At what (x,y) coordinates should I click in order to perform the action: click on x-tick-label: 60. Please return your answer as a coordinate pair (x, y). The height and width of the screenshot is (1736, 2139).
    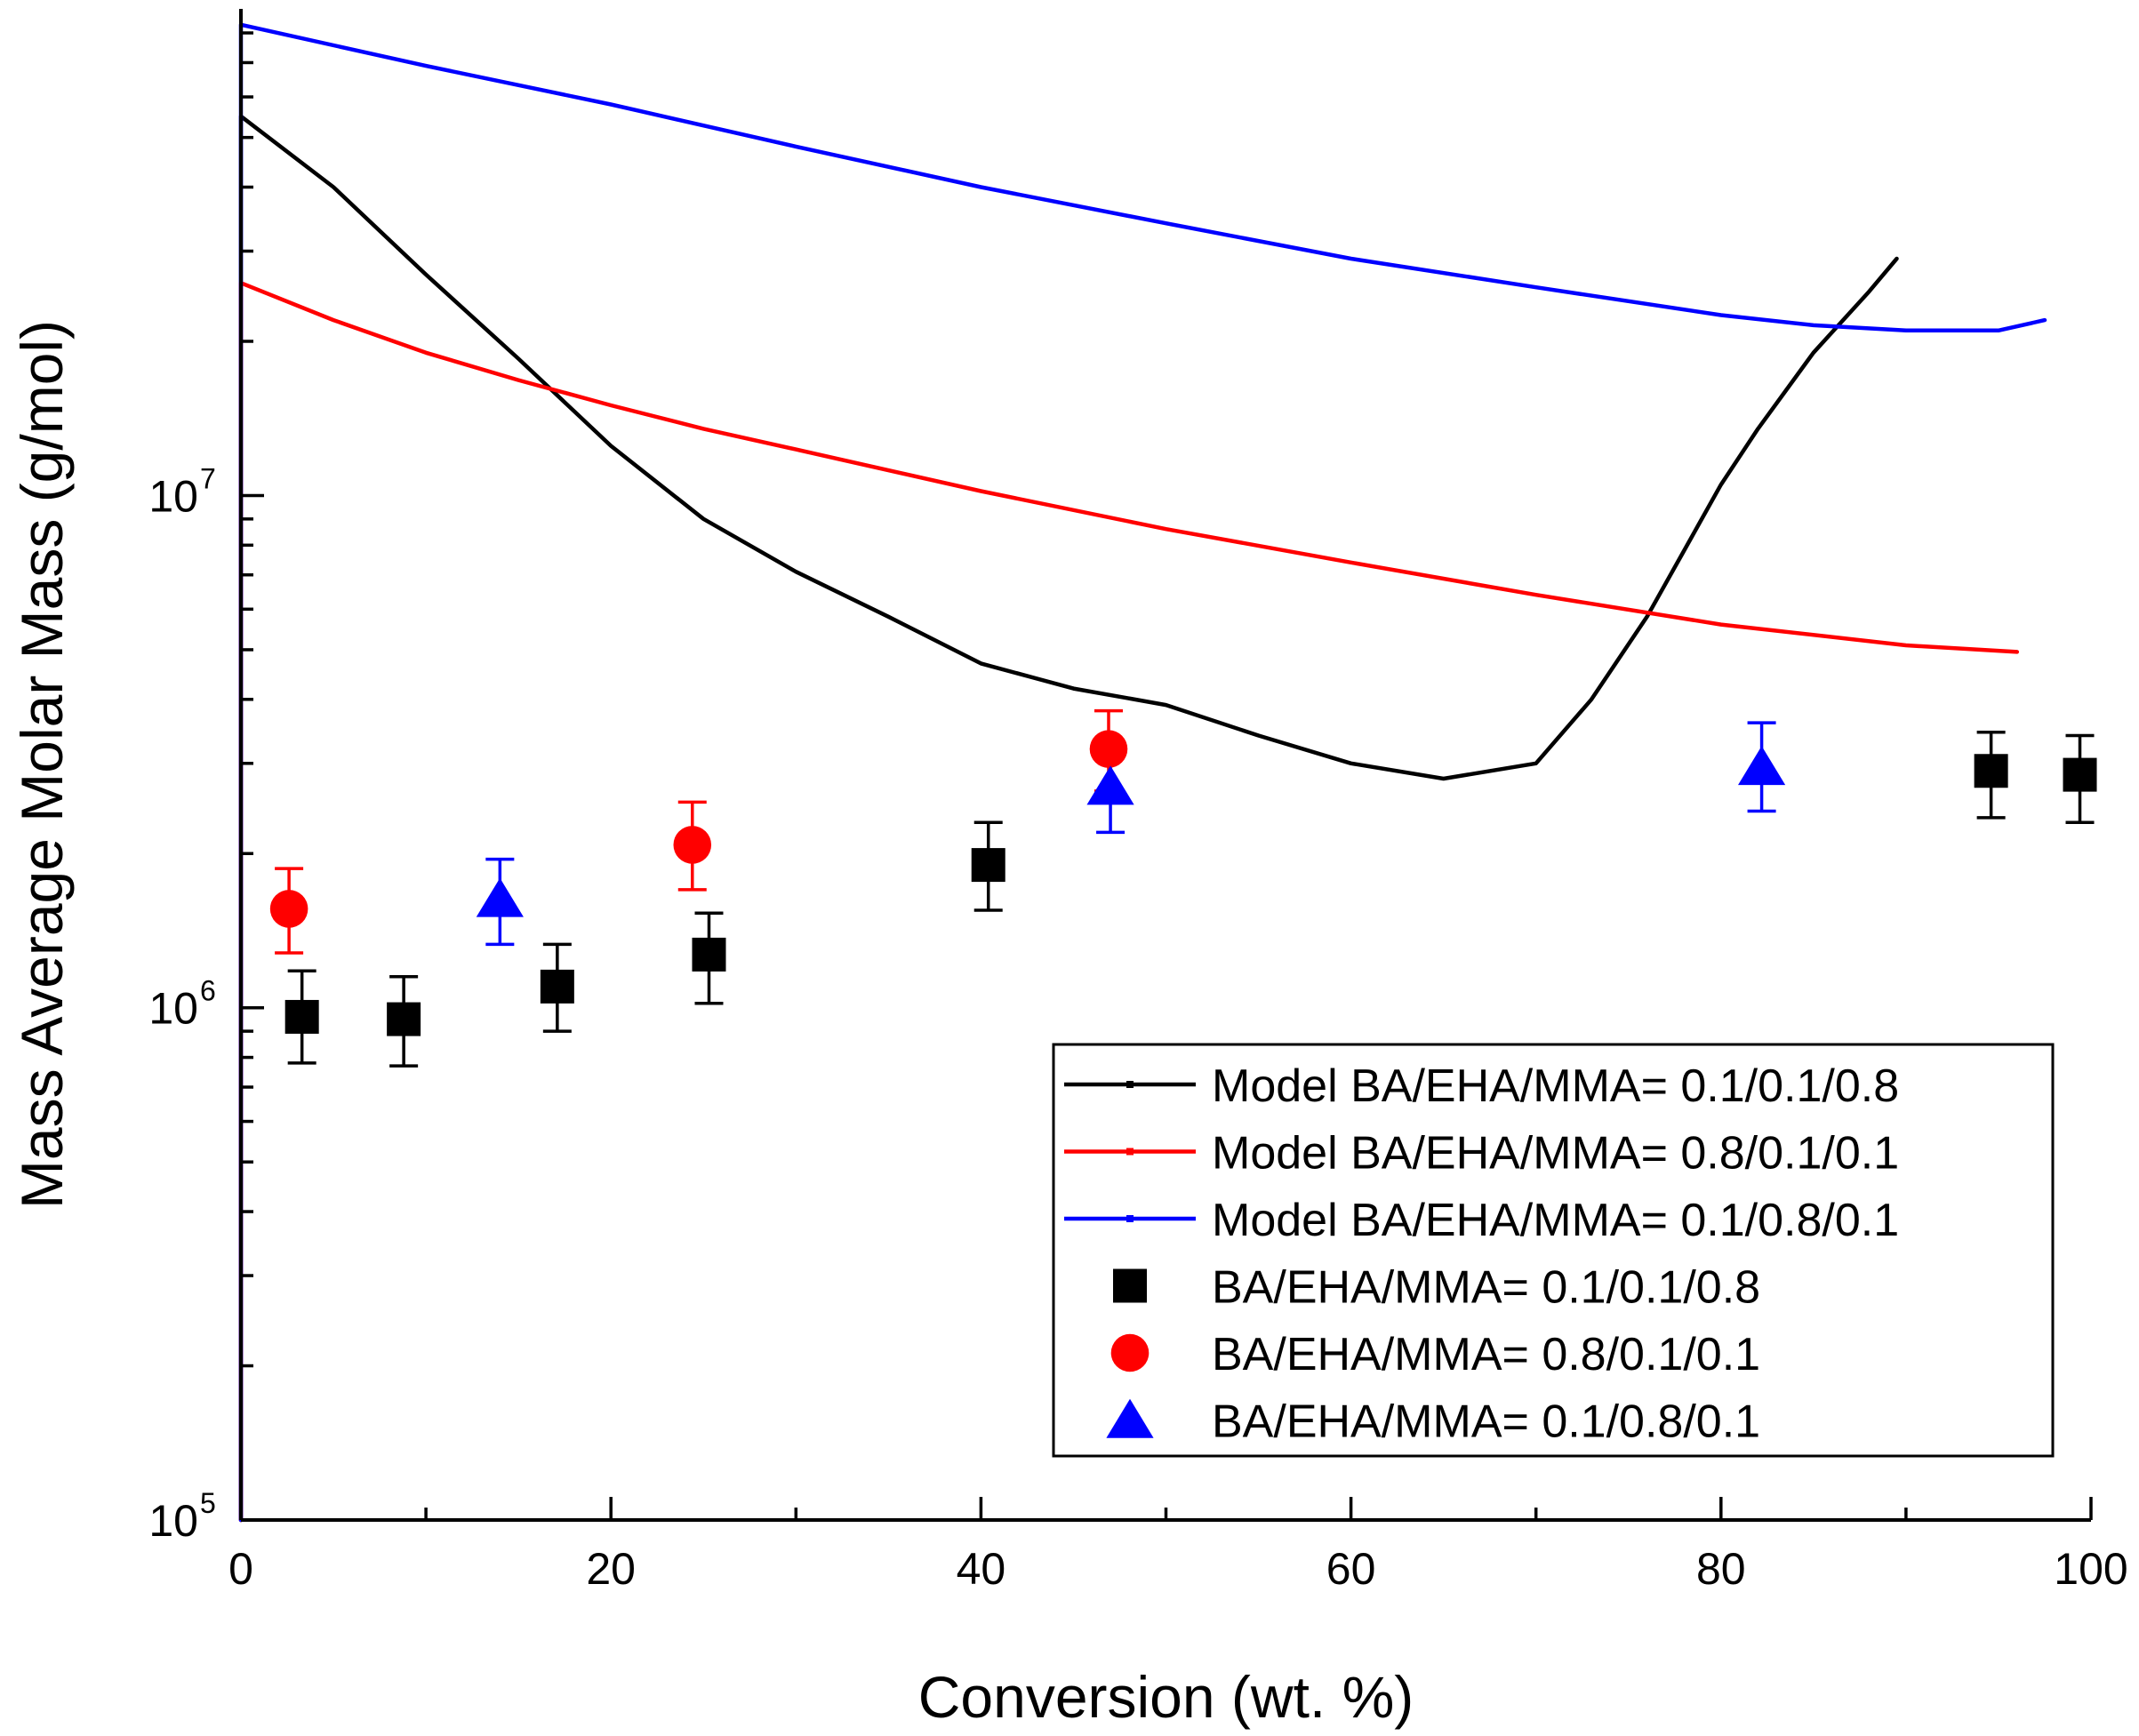
    Looking at the image, I should click on (1351, 1569).